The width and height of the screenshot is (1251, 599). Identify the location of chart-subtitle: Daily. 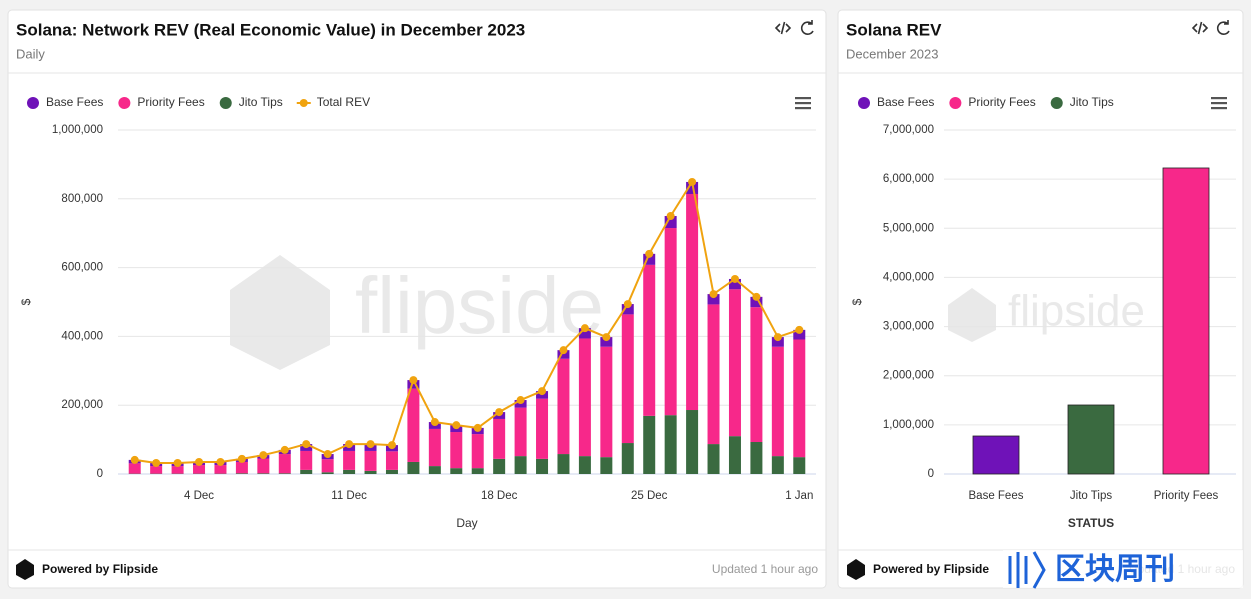
(30, 53).